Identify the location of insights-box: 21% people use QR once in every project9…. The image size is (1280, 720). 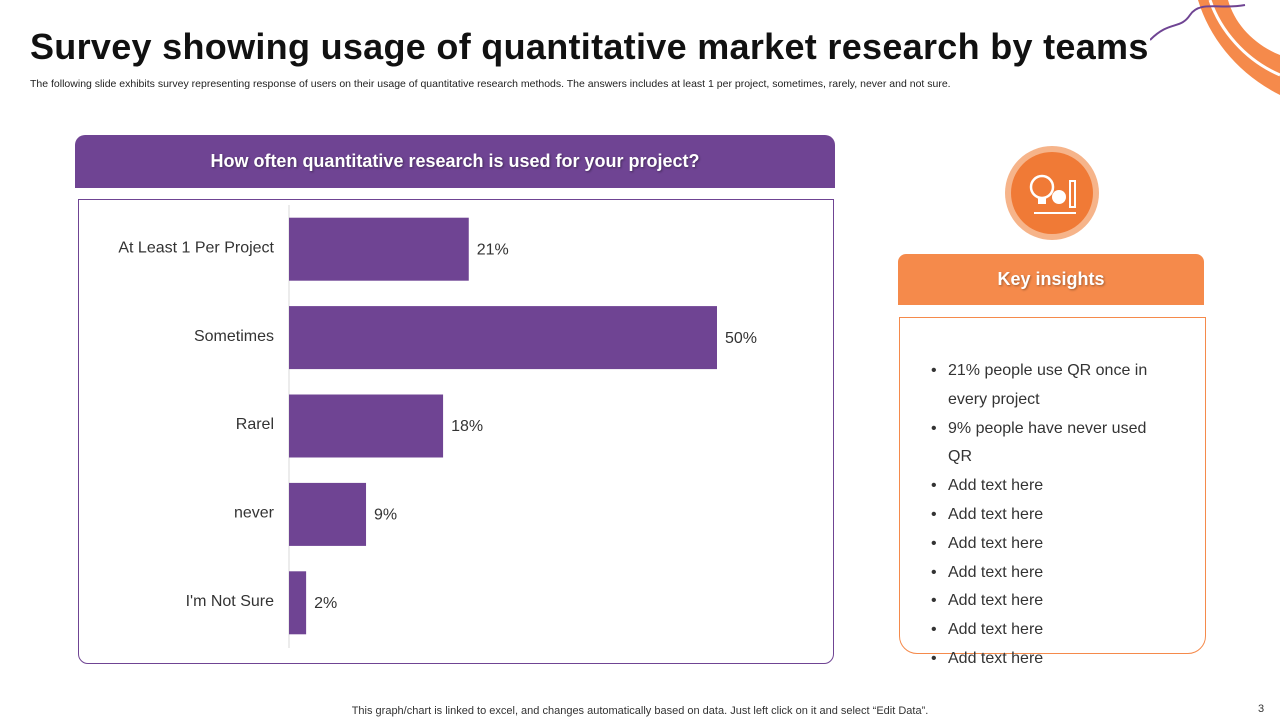
(1052, 495).